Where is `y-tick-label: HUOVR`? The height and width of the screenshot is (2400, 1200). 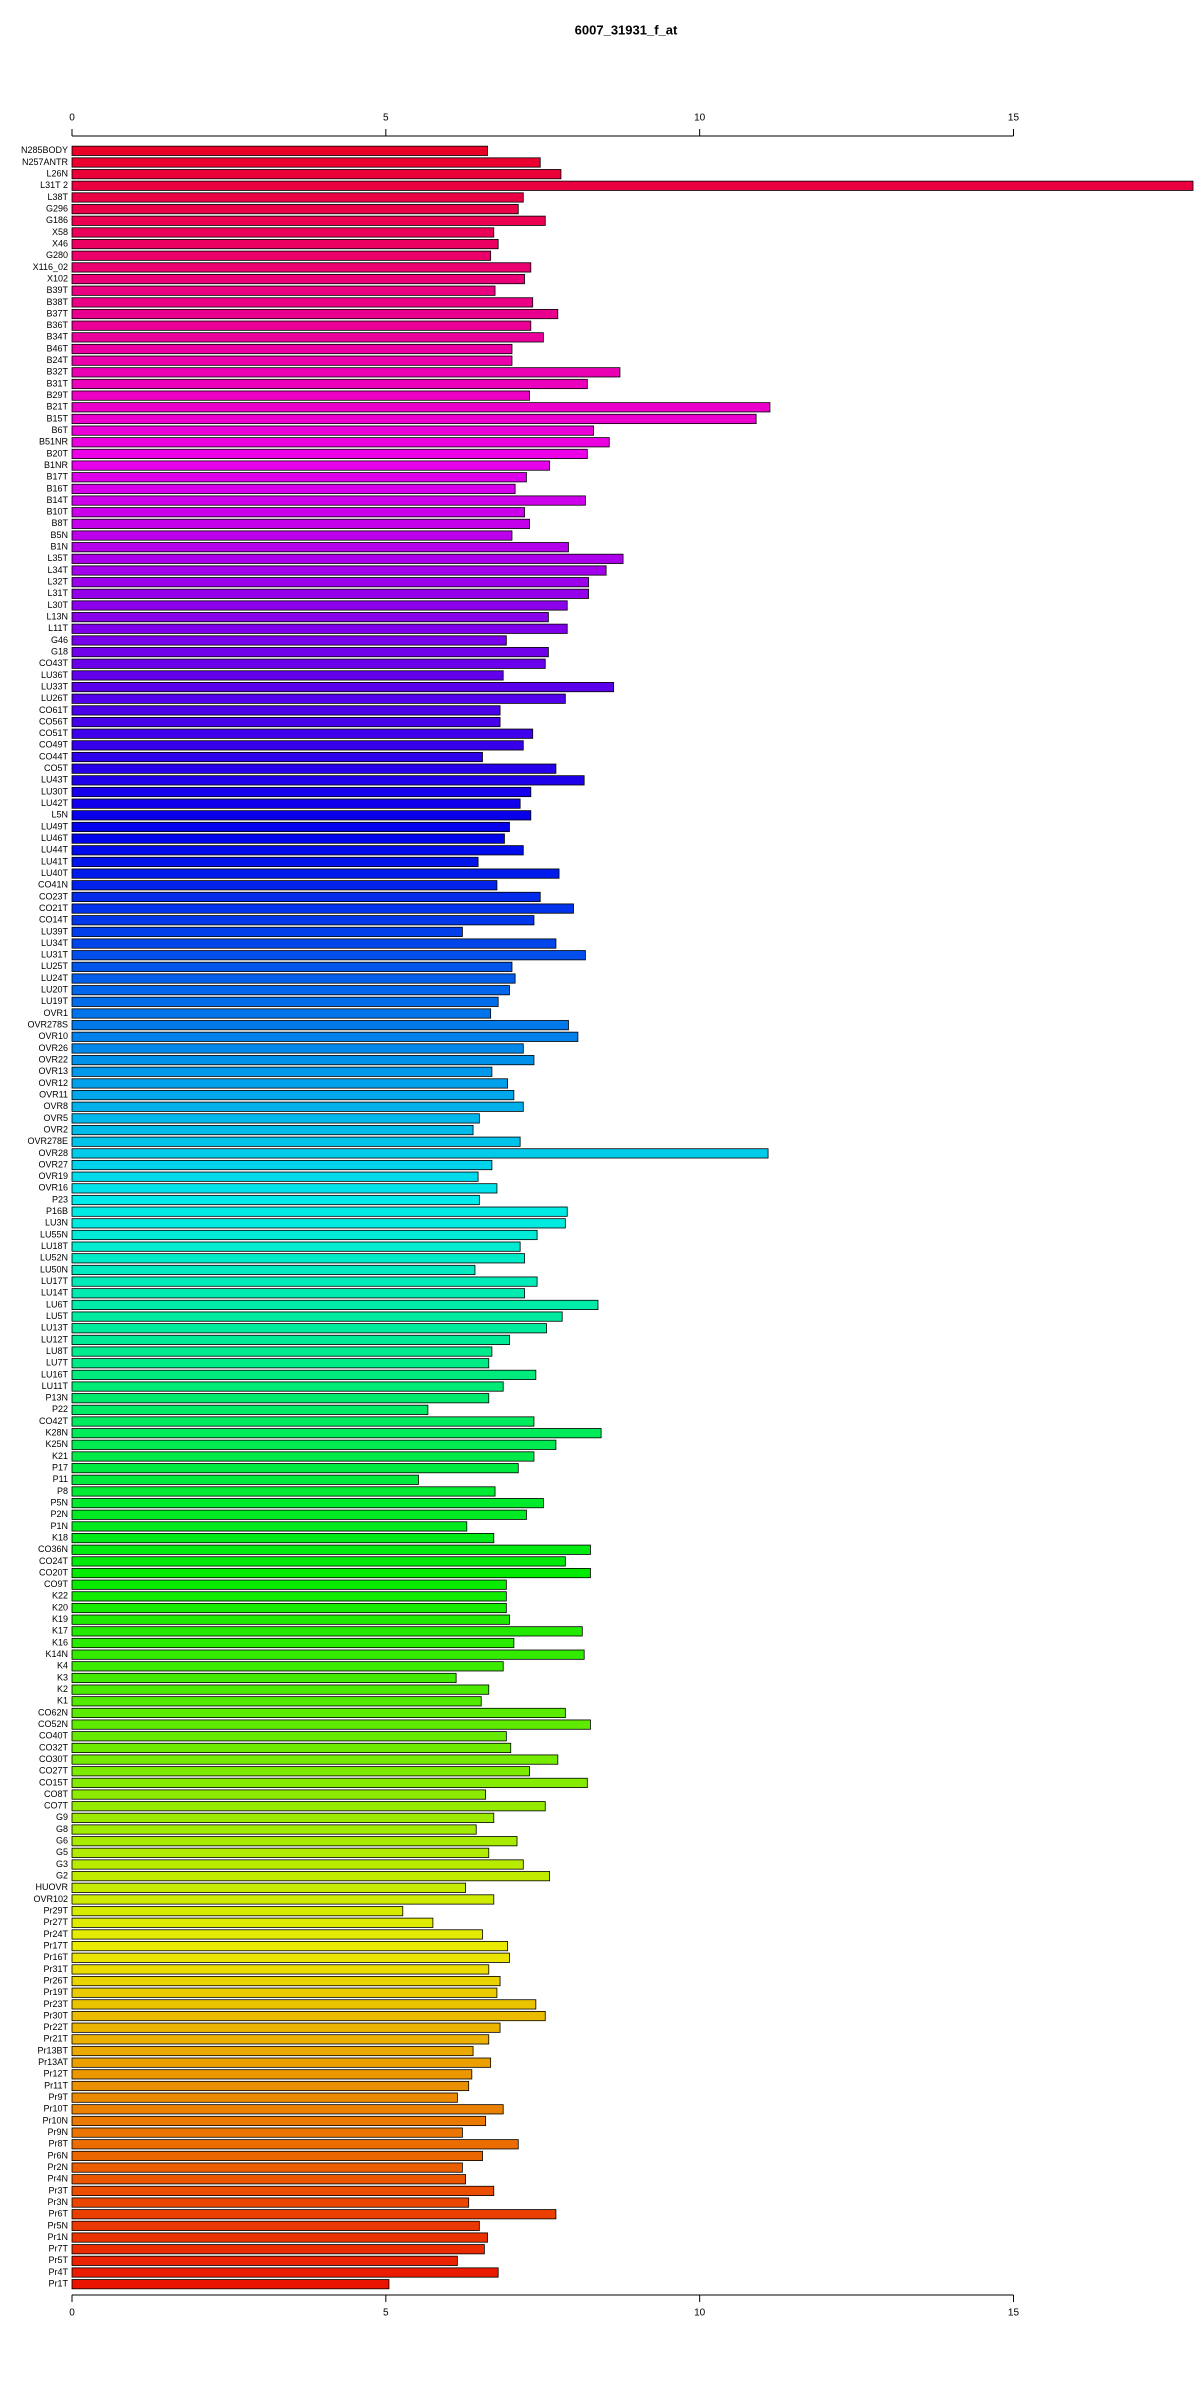 y-tick-label: HUOVR is located at coordinates (51, 1887).